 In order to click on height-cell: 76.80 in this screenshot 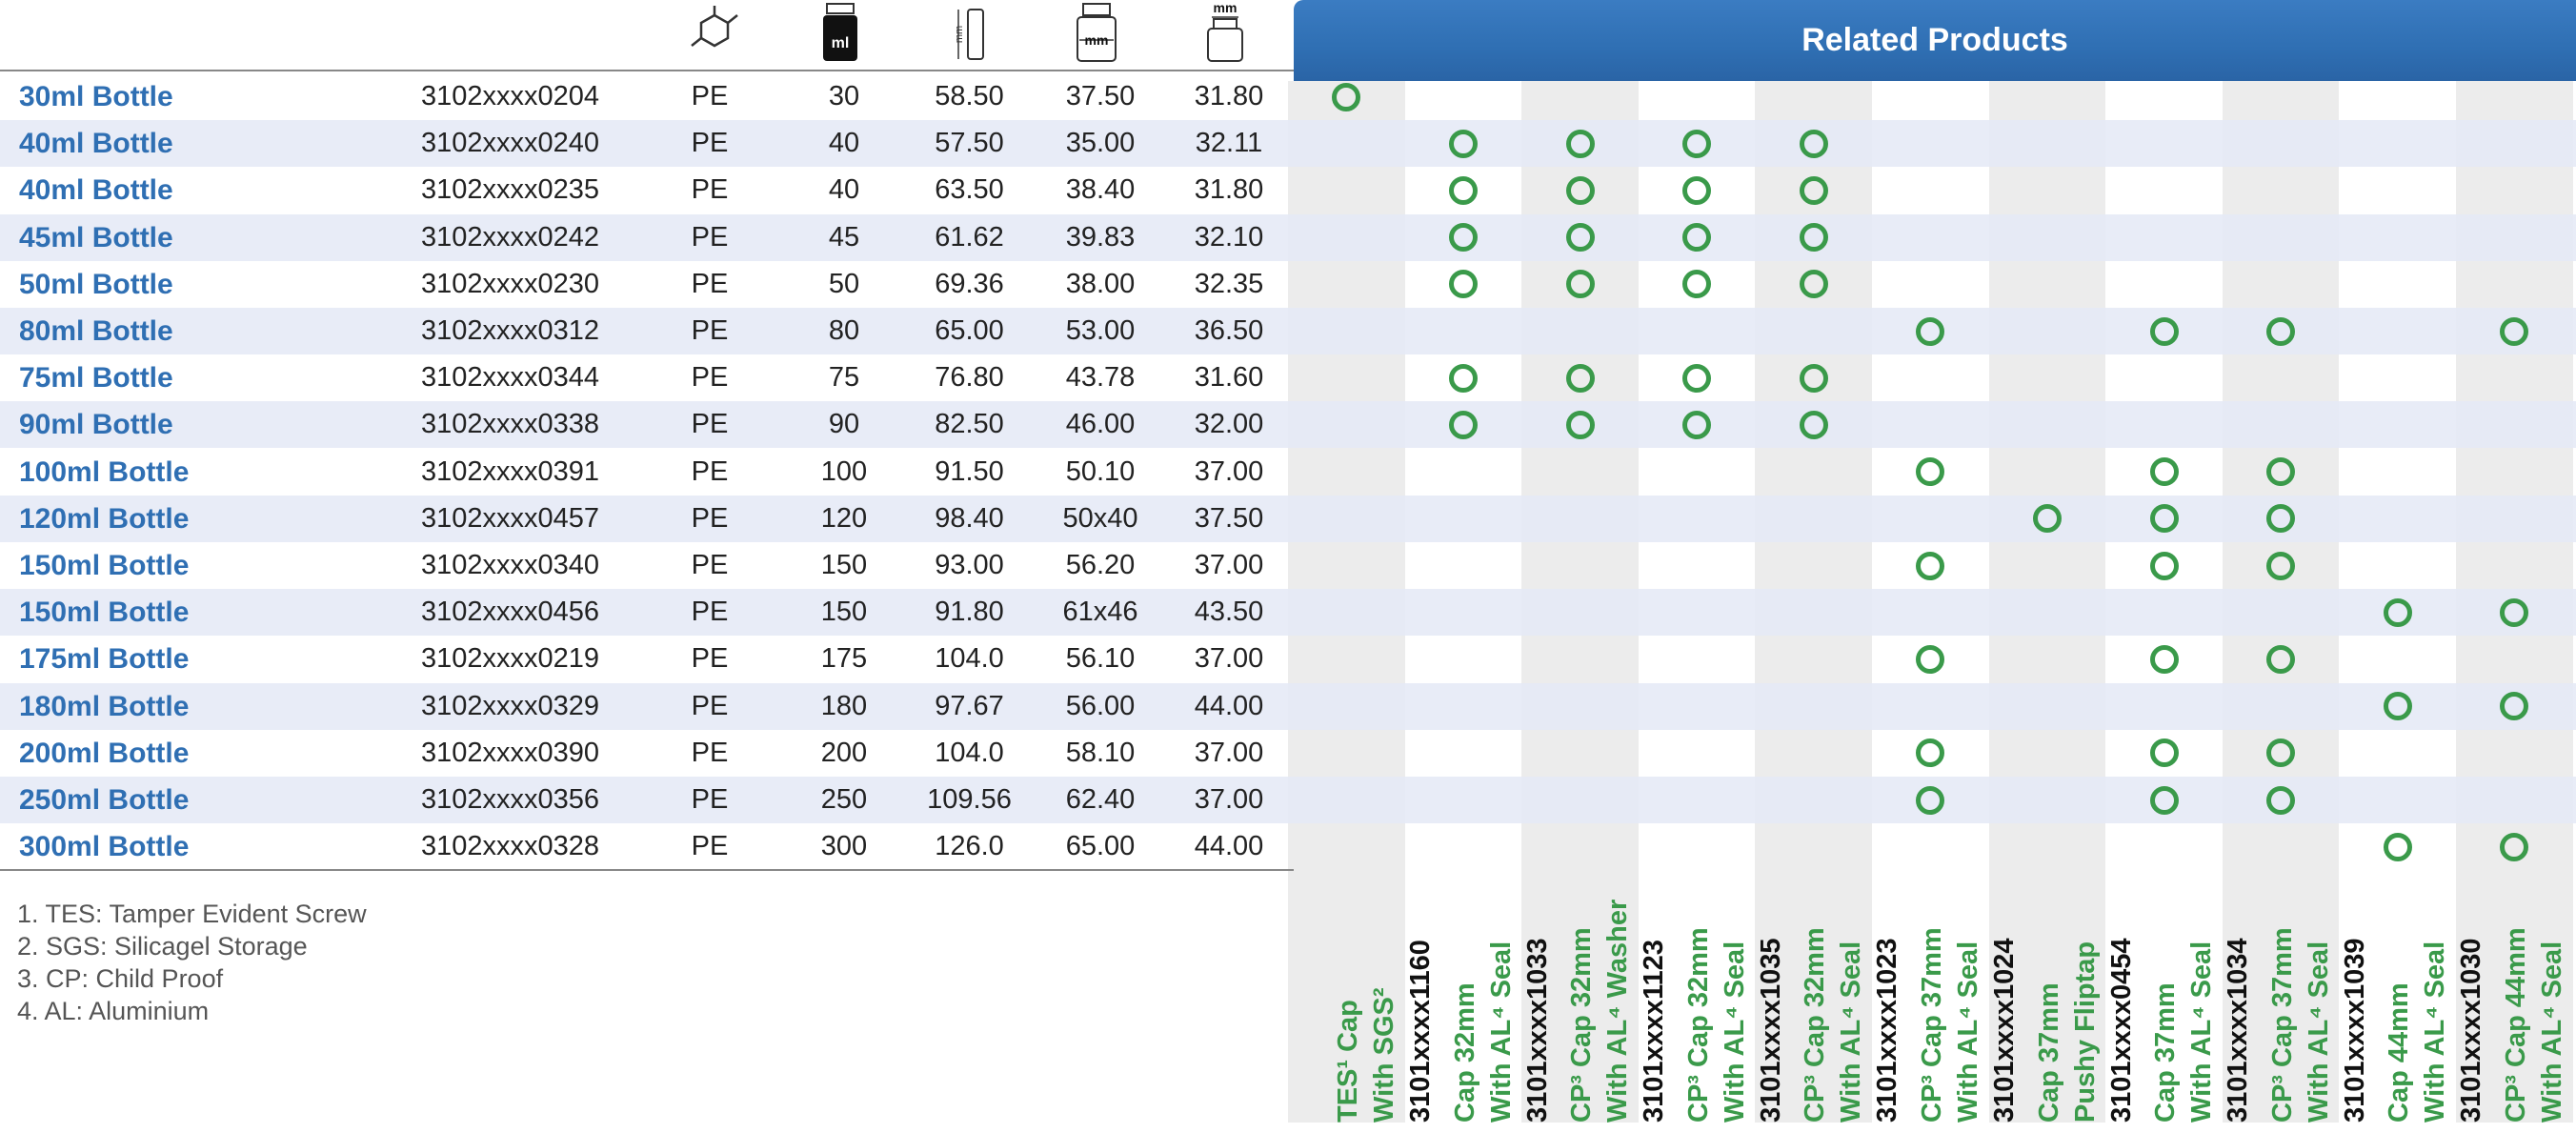, I will do `click(970, 378)`.